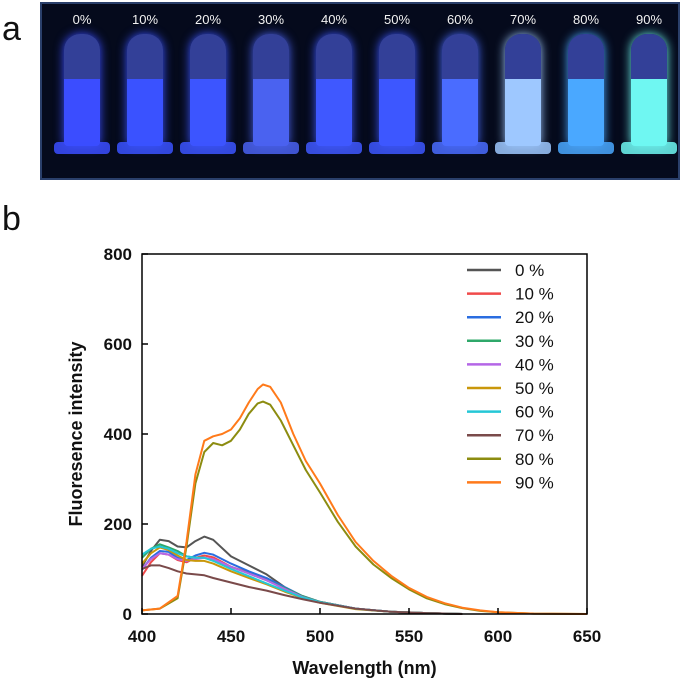 This screenshot has width=682, height=685. What do you see at coordinates (76, 433) in the screenshot?
I see `y-axis-label: Fluoresence intensity` at bounding box center [76, 433].